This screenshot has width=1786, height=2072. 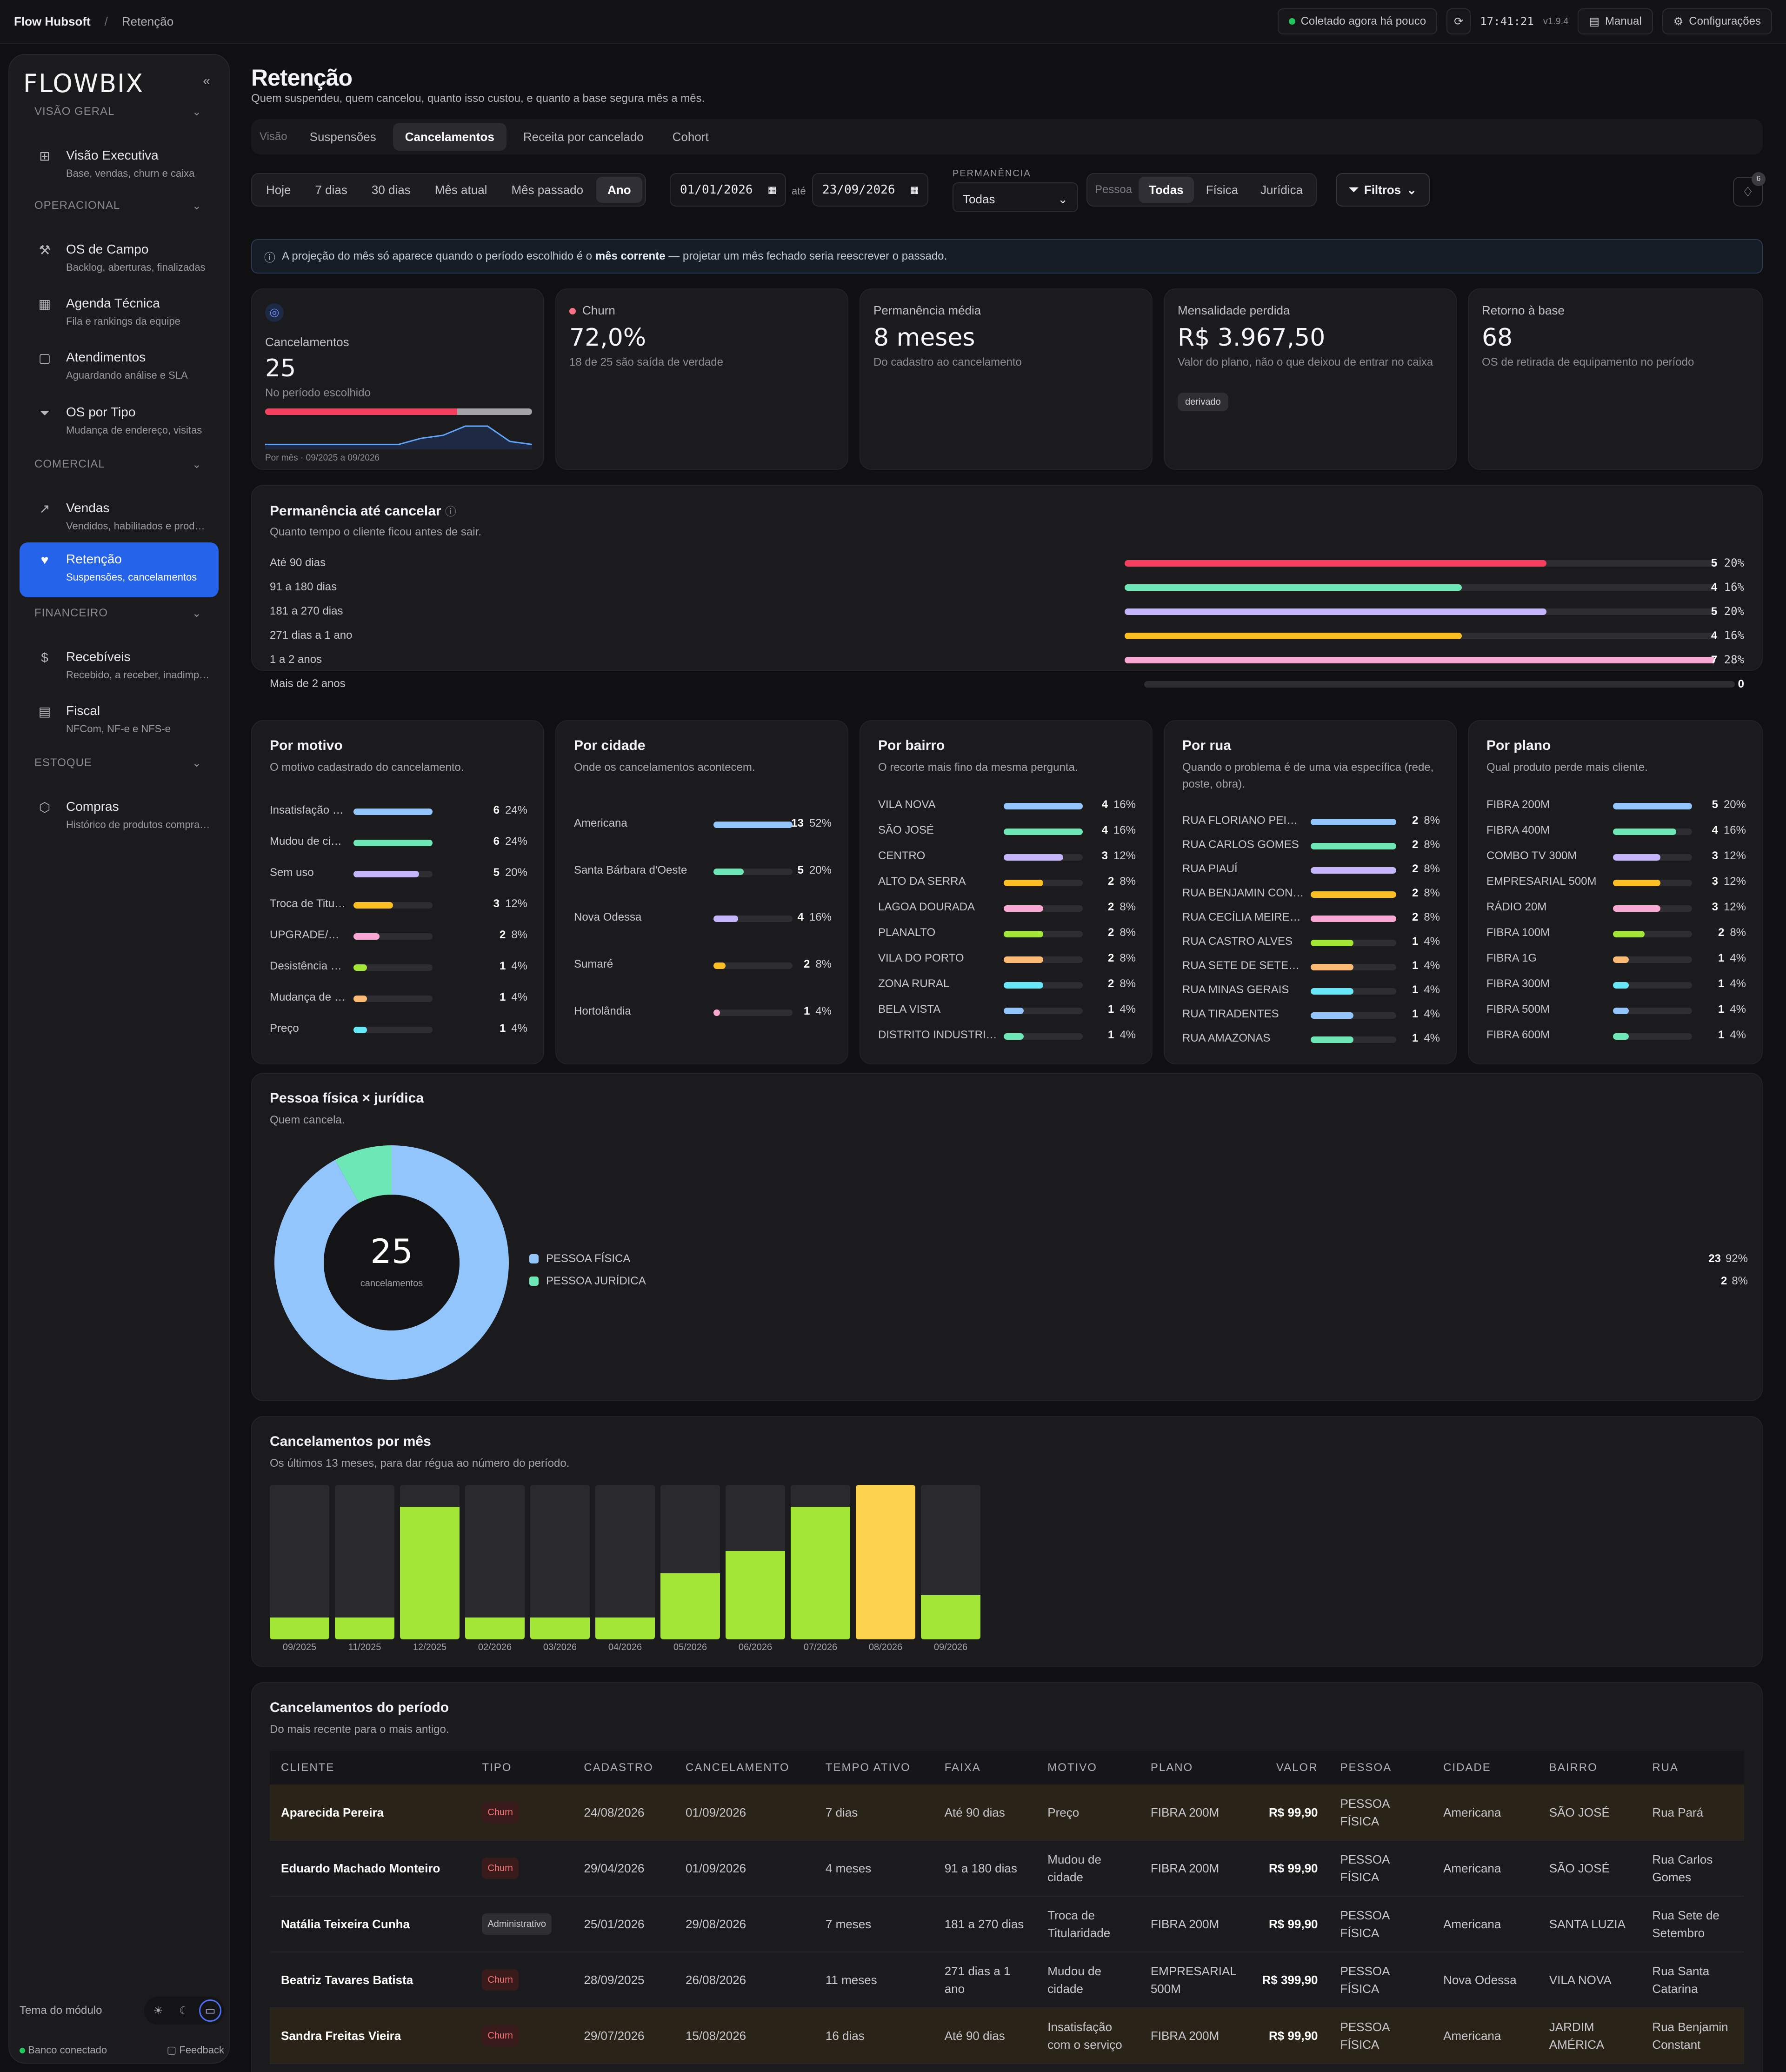 I want to click on breakdown-label: FIBRA 600M, so click(x=1518, y=1035).